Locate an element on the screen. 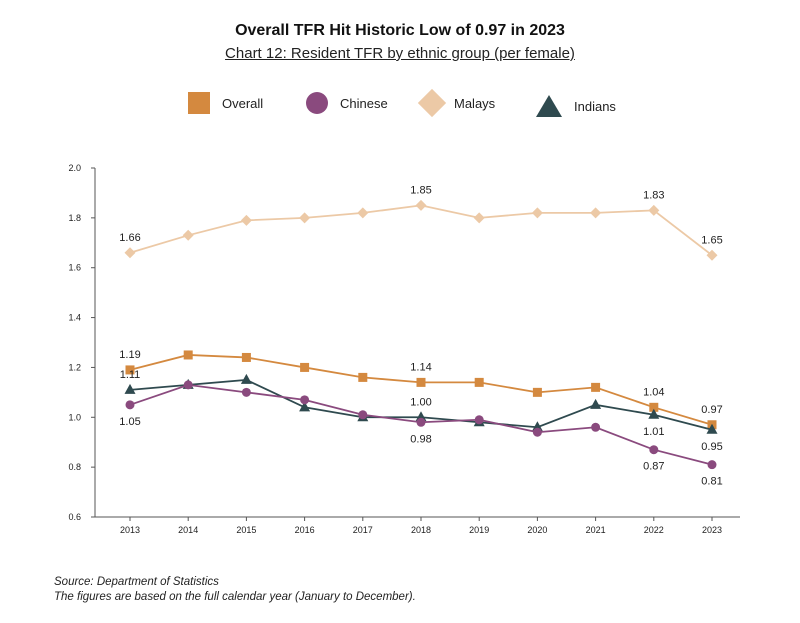  x-tick-label: 2016 is located at coordinates (305, 530).